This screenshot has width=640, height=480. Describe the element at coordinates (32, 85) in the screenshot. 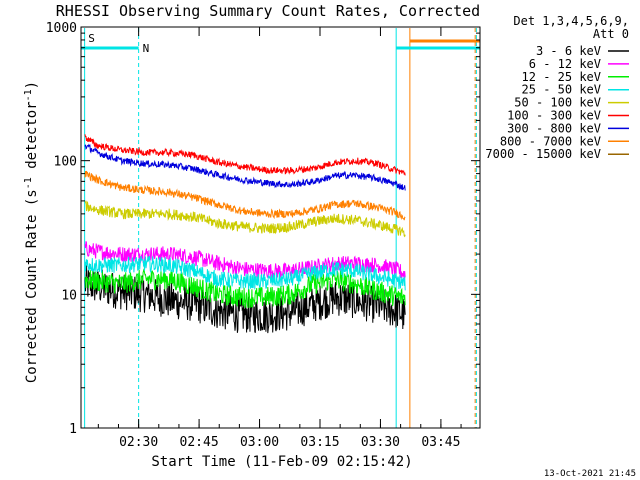

I see `y-axis-label-part3: )` at that location.